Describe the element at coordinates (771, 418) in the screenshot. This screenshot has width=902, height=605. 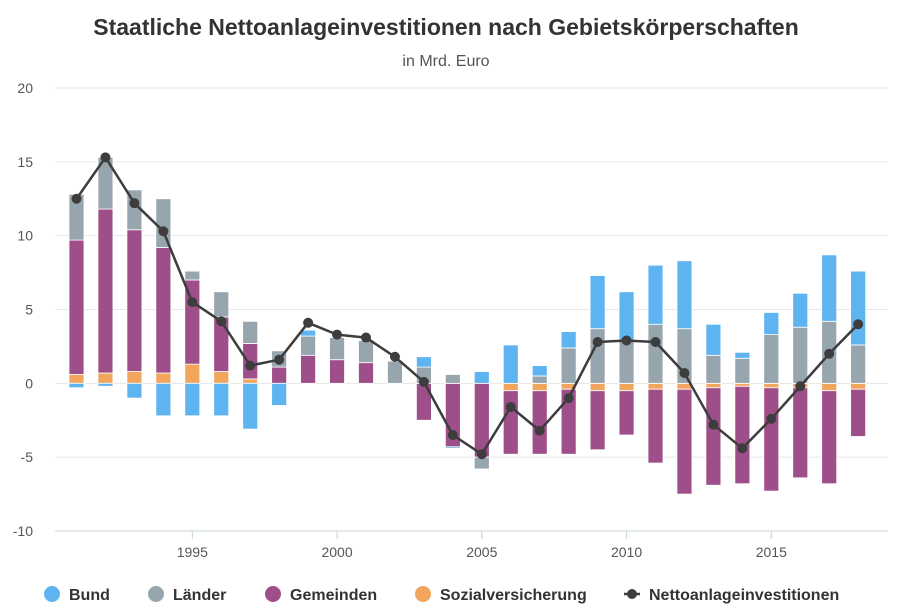
I see `total-point-2015` at that location.